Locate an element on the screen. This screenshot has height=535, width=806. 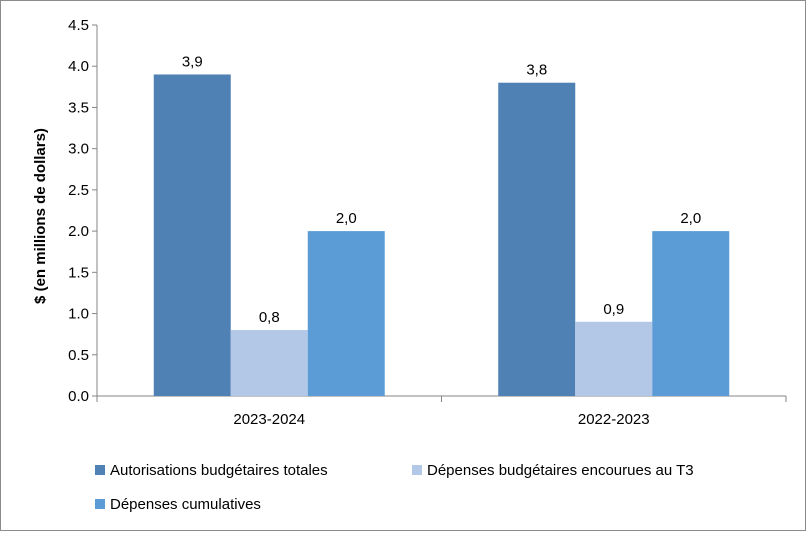
data-label: 3,9 is located at coordinates (192, 61).